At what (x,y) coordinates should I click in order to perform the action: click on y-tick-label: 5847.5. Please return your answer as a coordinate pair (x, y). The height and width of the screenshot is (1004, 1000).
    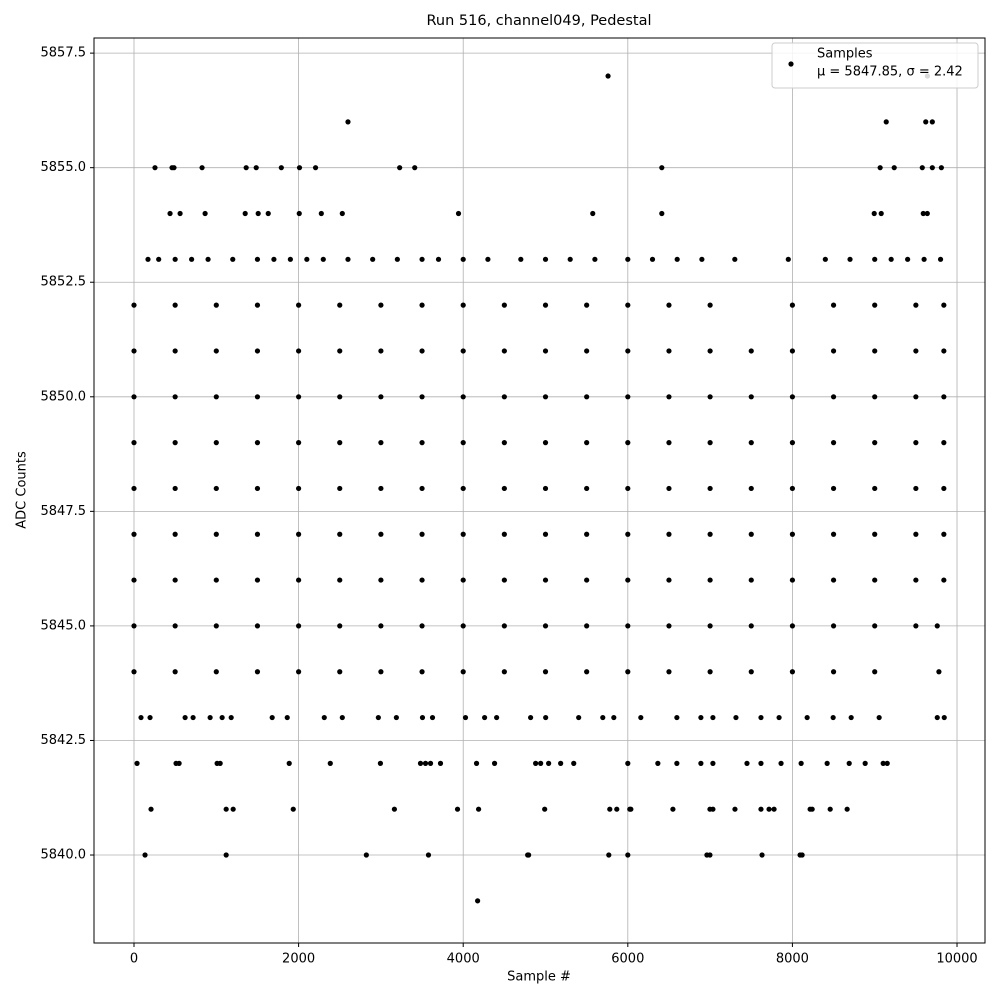
    Looking at the image, I should click on (64, 511).